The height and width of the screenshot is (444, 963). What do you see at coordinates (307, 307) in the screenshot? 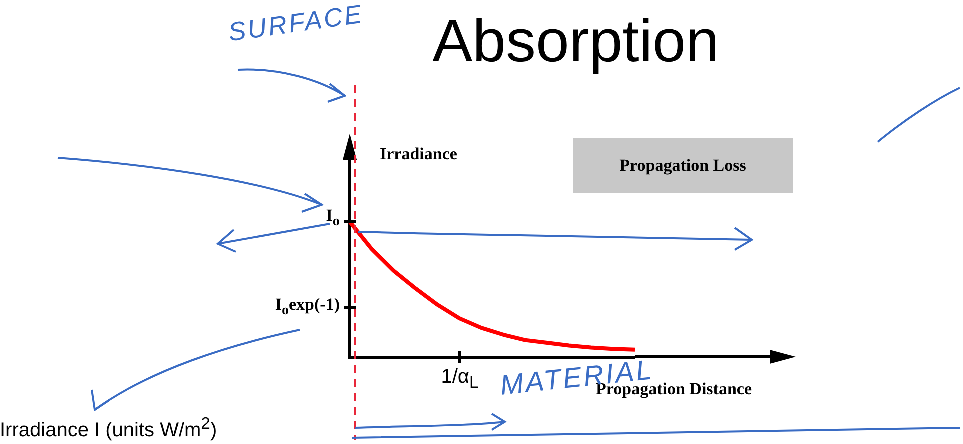
I see `text: I$_{o}$exp(-1)` at bounding box center [307, 307].